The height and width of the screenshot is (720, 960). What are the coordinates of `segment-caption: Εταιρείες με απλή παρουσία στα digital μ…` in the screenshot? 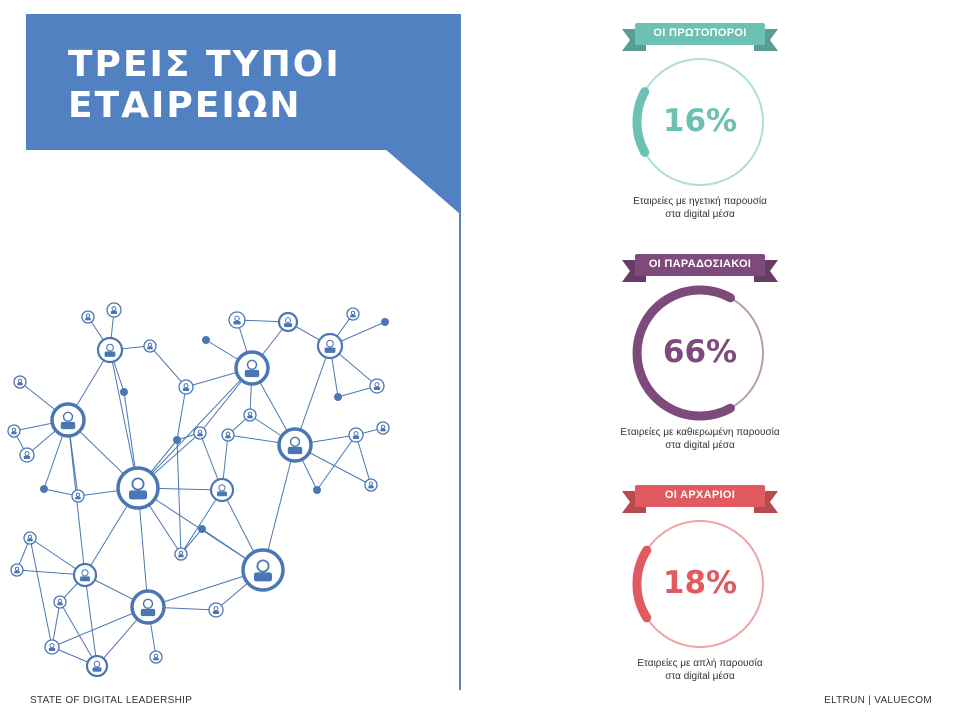 It's located at (700, 670).